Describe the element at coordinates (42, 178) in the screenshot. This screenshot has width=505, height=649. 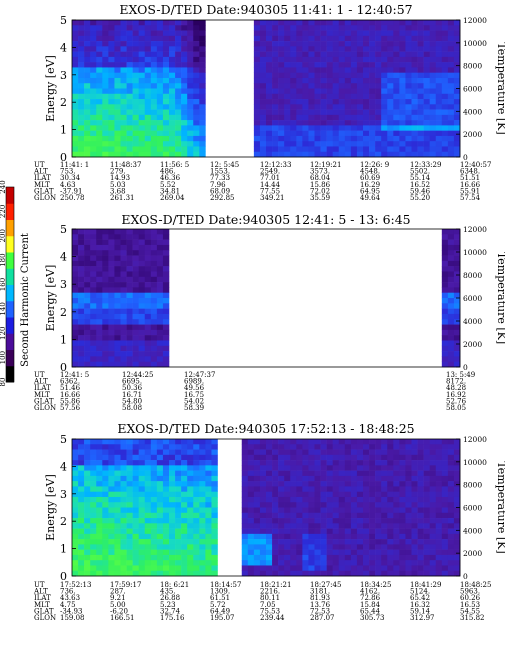
I see `ephemeris-row-label: ILAT` at that location.